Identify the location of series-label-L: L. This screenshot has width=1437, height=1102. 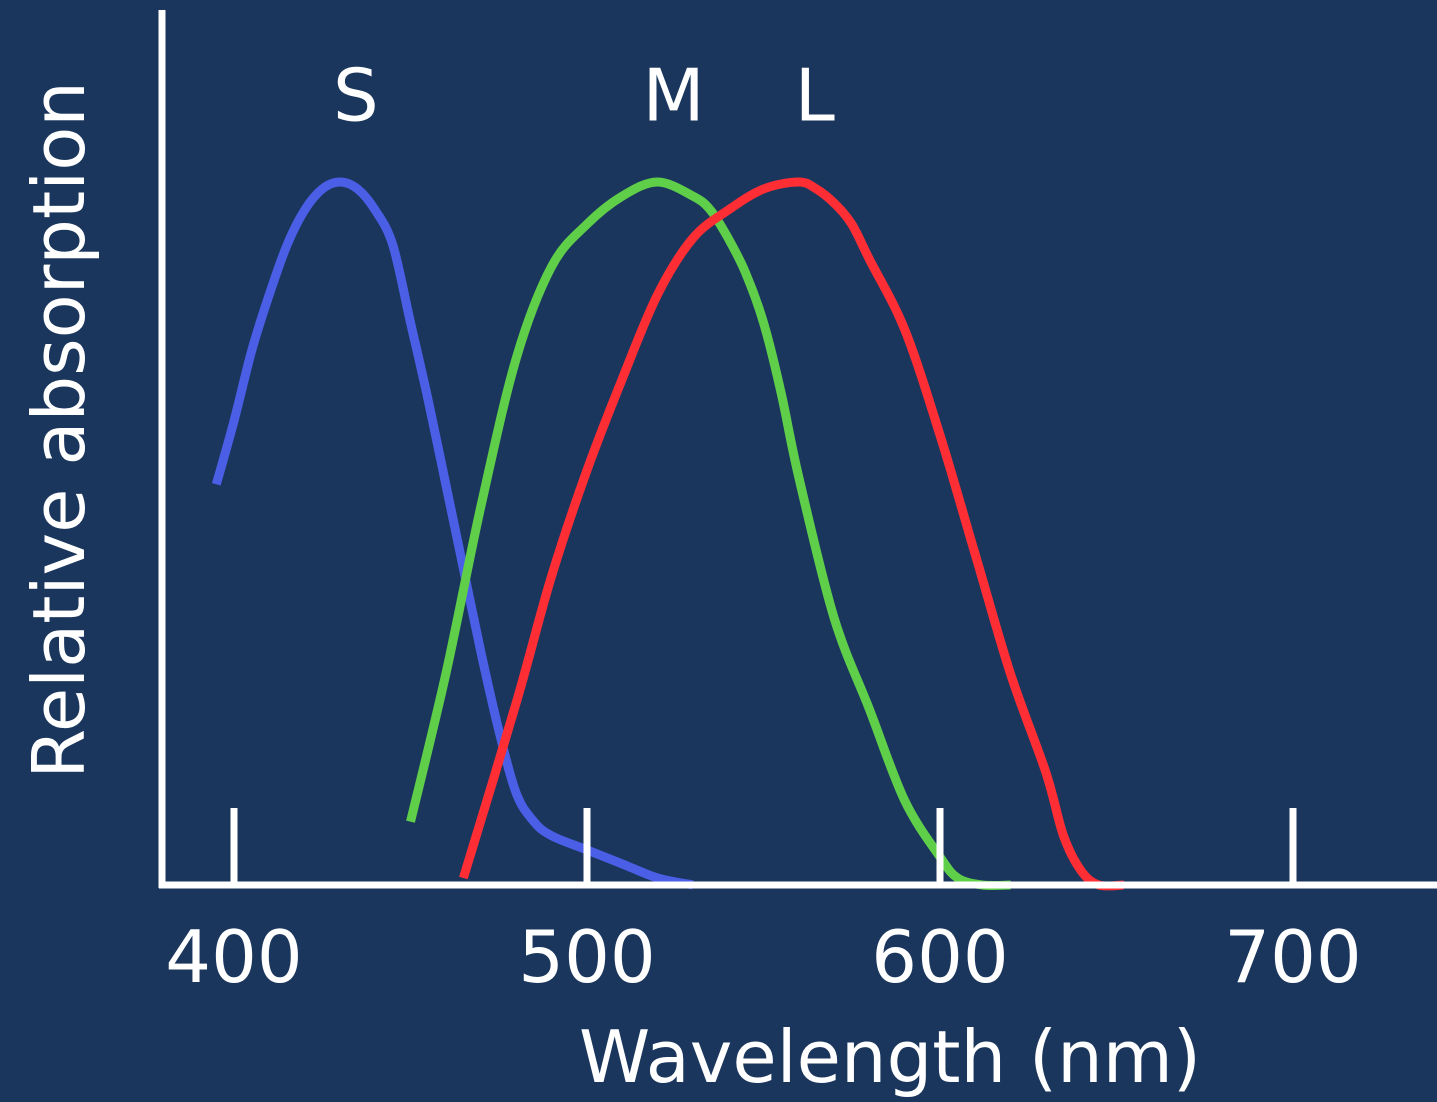
(815, 96).